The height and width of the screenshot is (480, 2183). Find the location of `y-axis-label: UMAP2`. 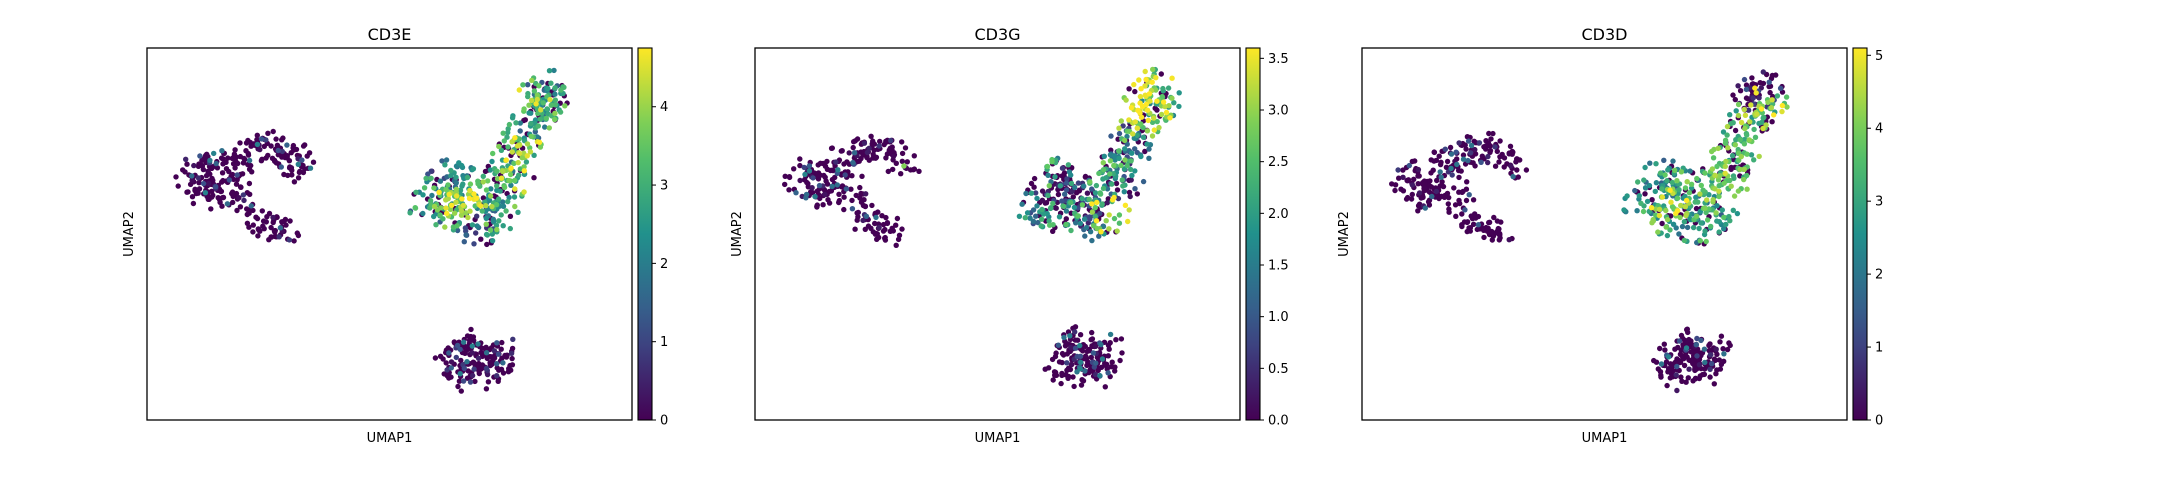

y-axis-label: UMAP2 is located at coordinates (129, 234).